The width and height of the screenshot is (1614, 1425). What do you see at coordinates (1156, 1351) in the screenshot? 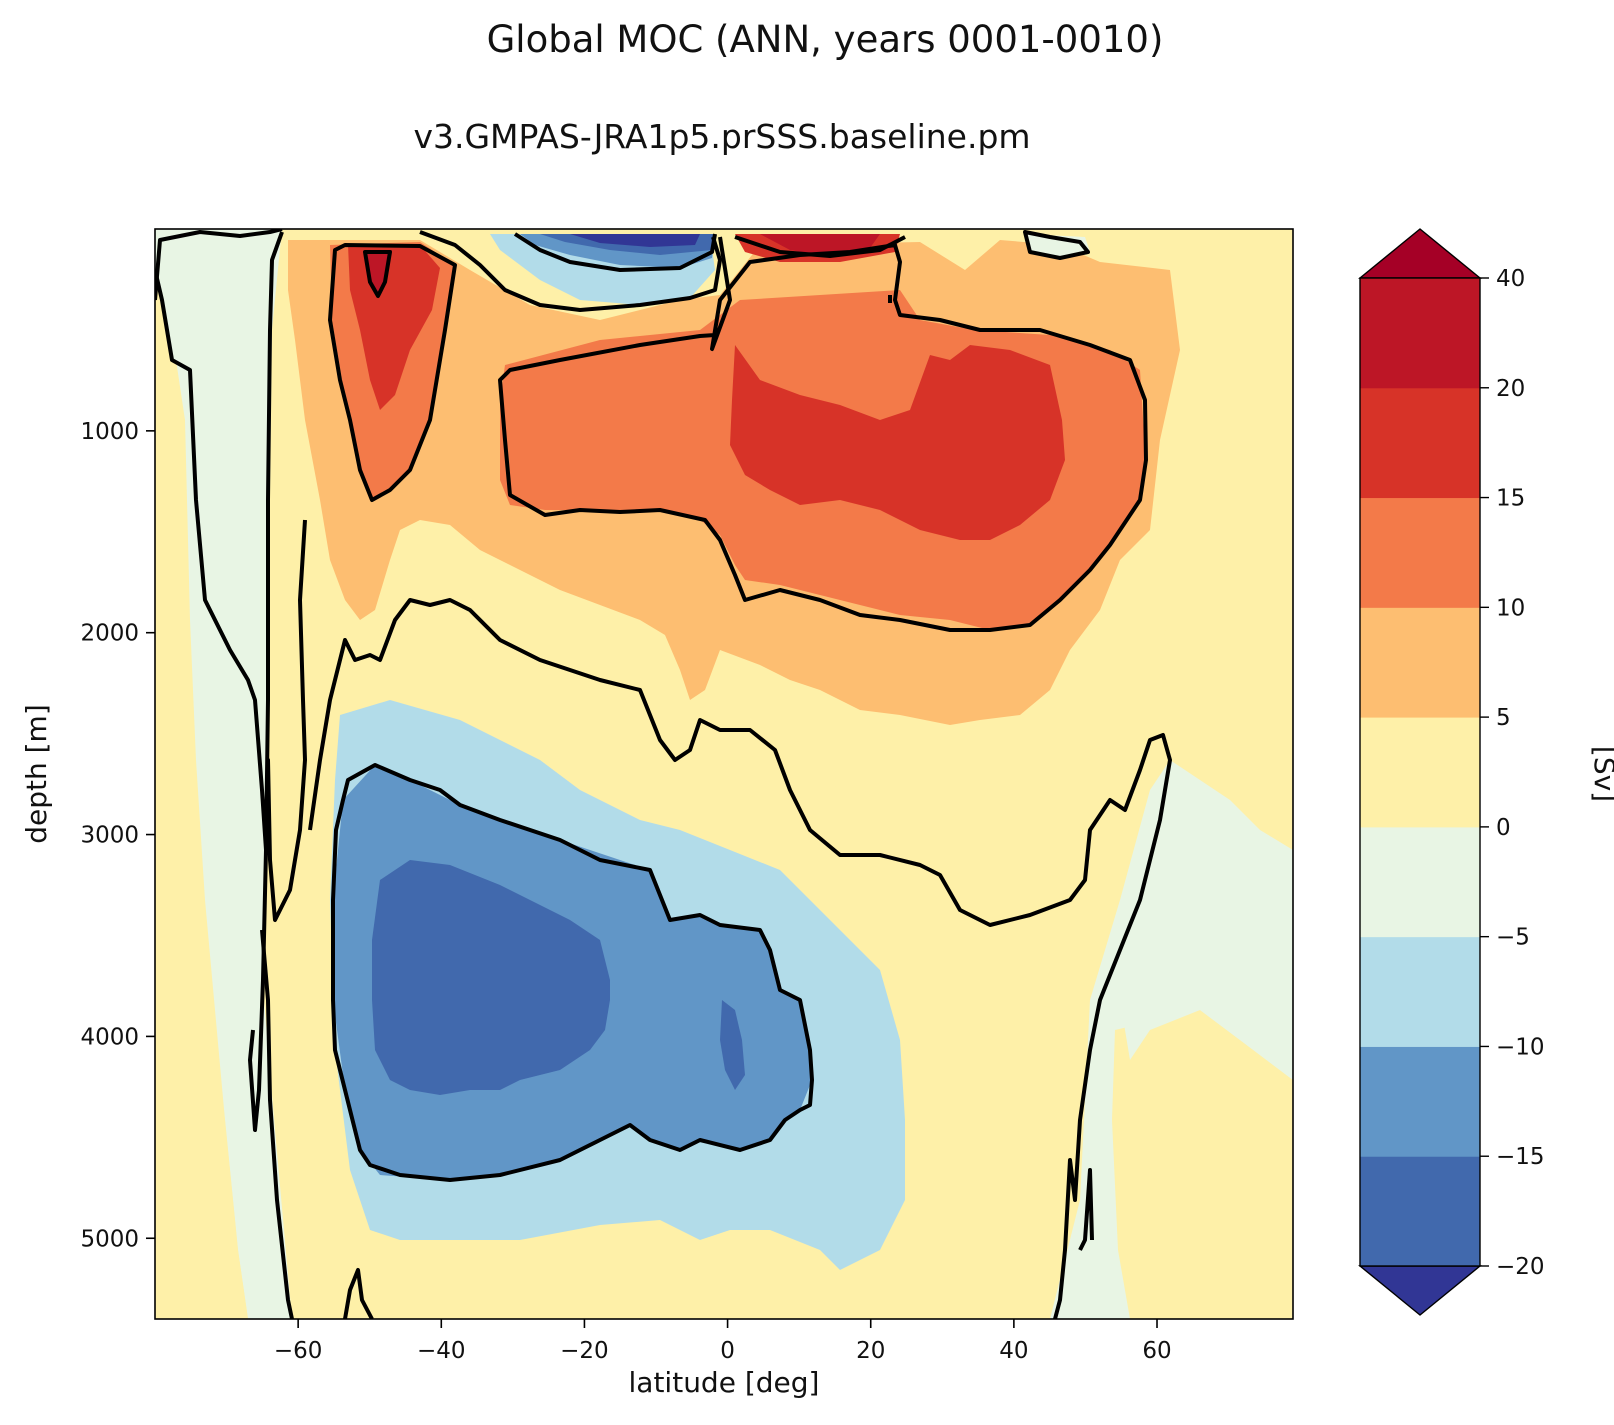
I see `x-tick-label: 60` at bounding box center [1156, 1351].